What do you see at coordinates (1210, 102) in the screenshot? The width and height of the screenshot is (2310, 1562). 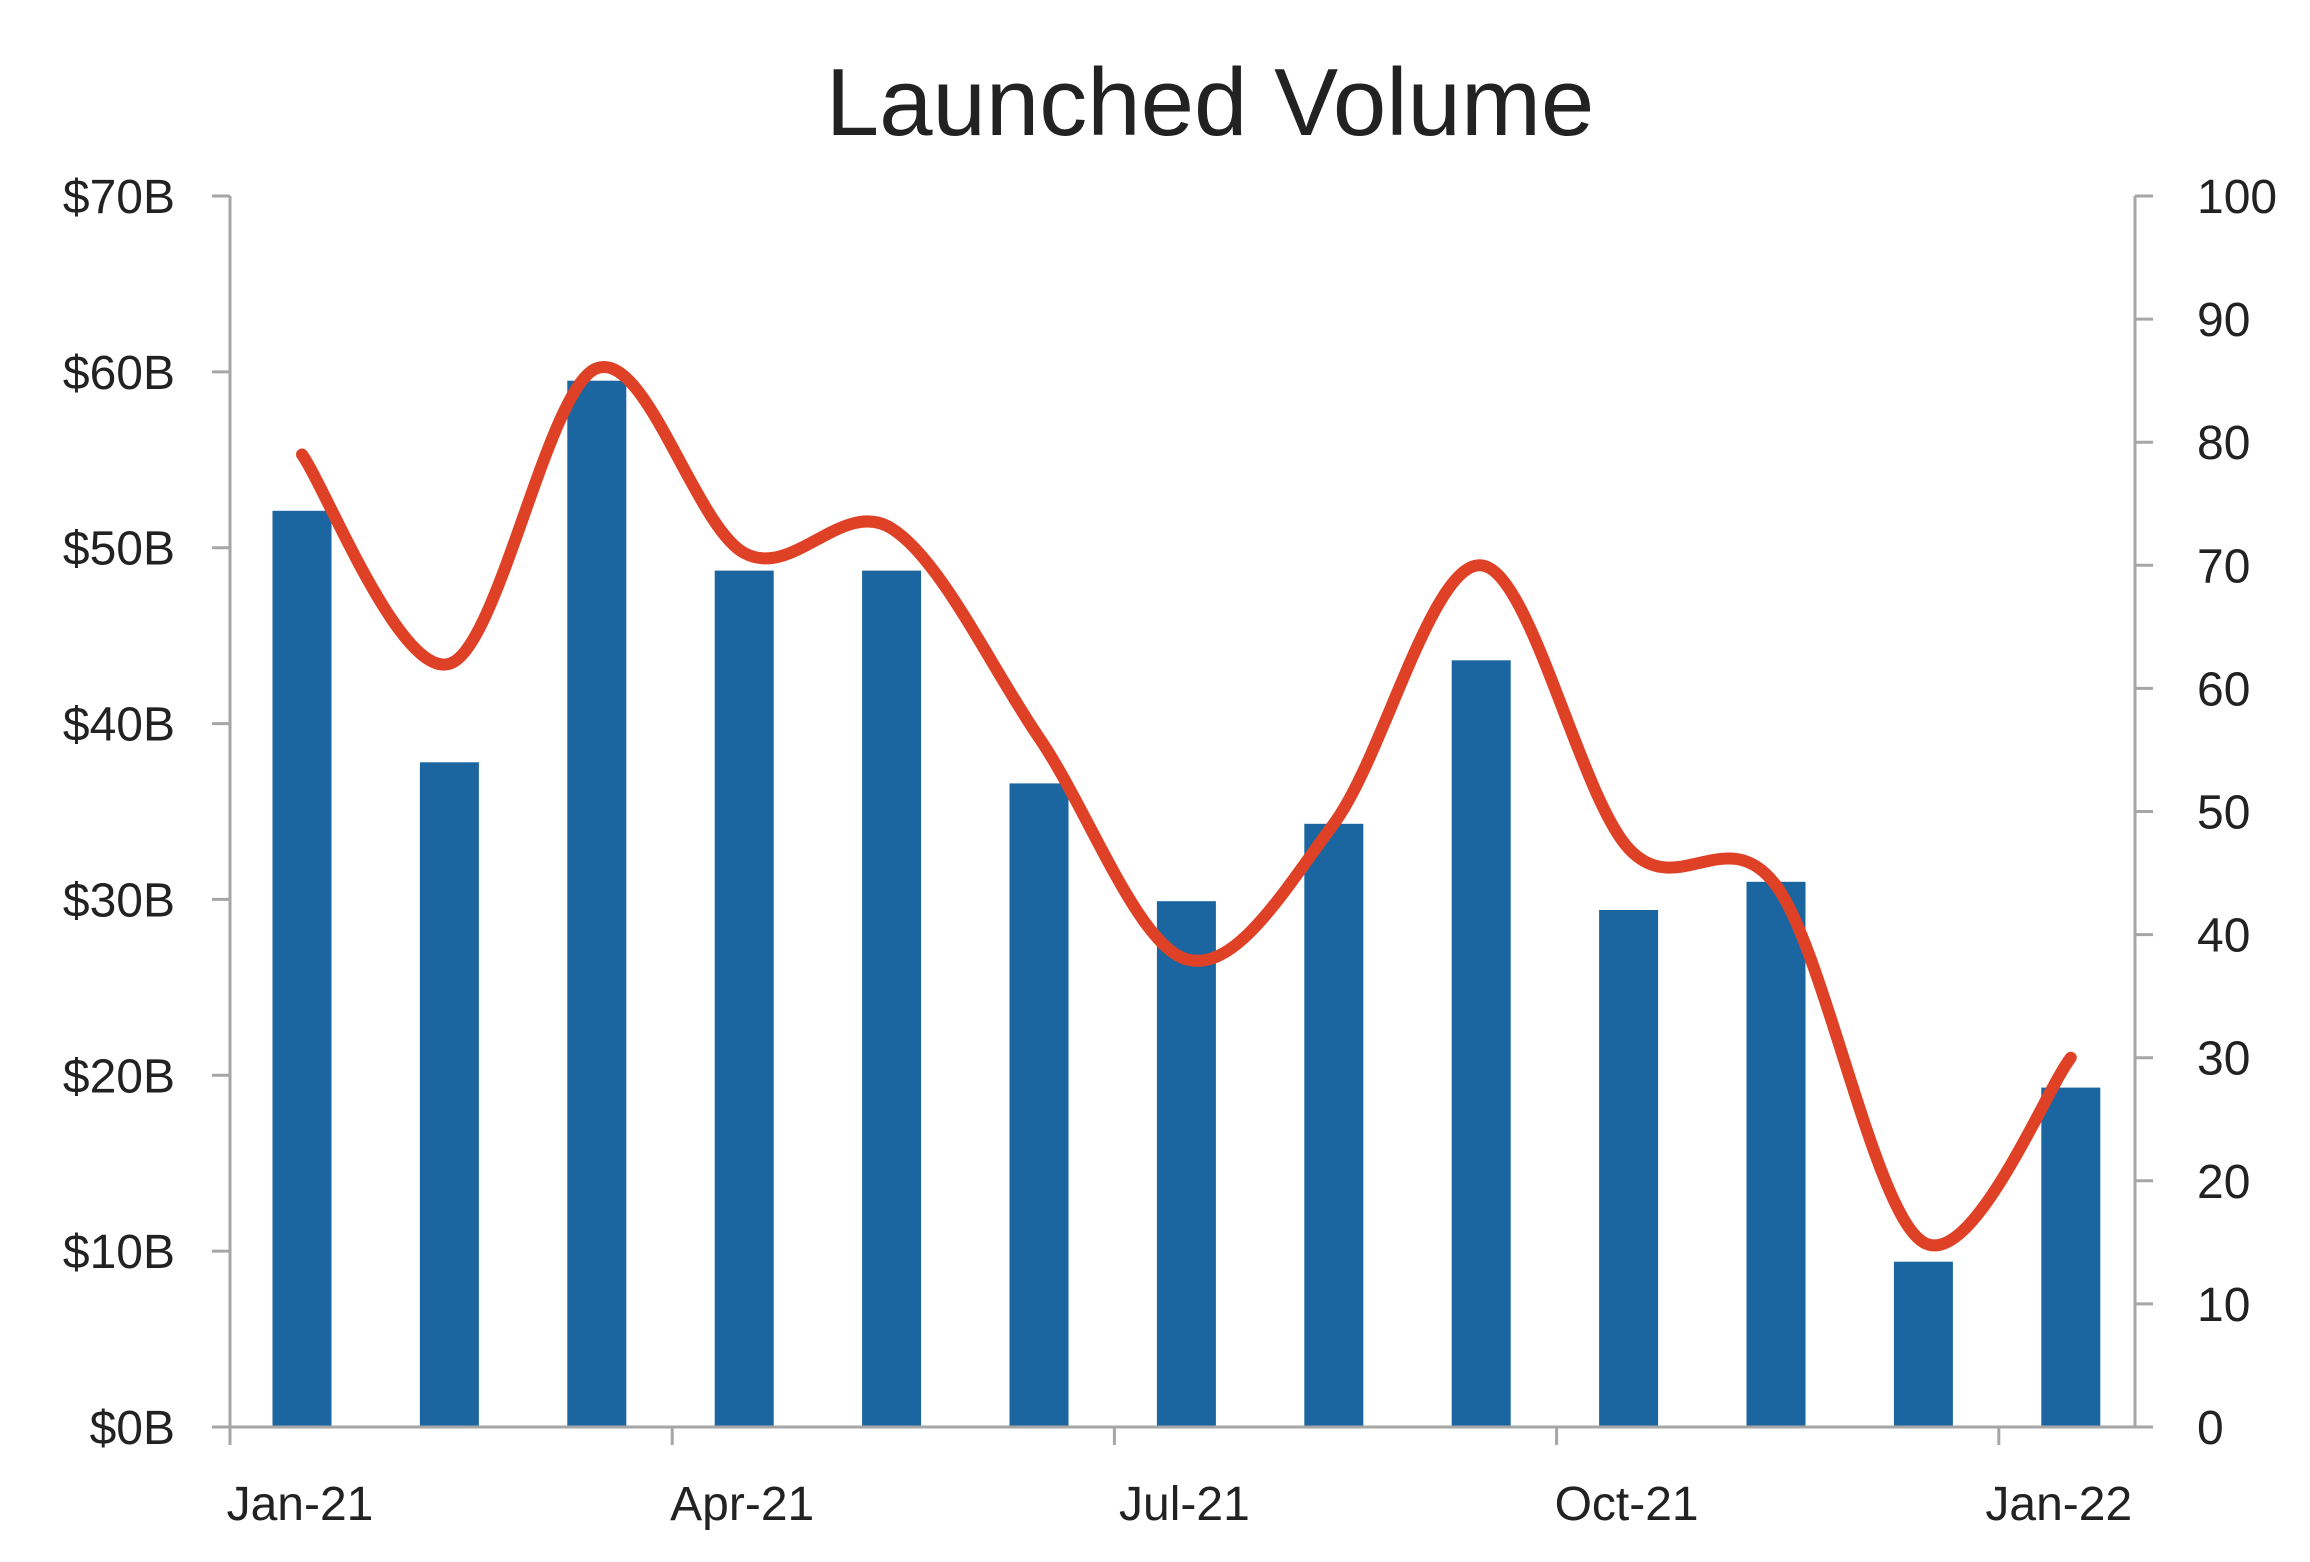 I see `chart-title: Launched Volume` at bounding box center [1210, 102].